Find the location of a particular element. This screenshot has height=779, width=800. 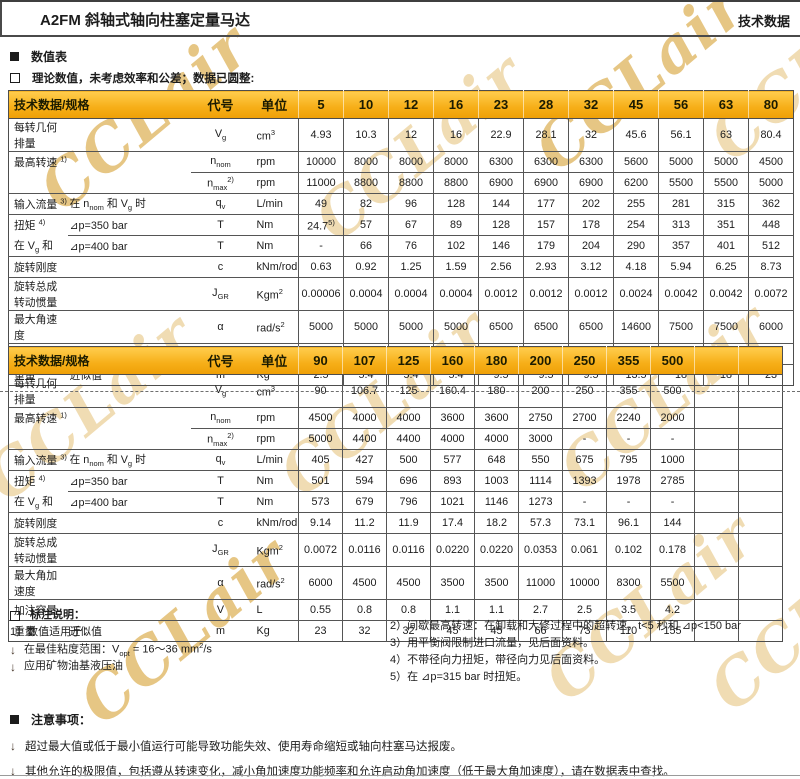

value-cell: 57.3 is located at coordinates (540, 523).